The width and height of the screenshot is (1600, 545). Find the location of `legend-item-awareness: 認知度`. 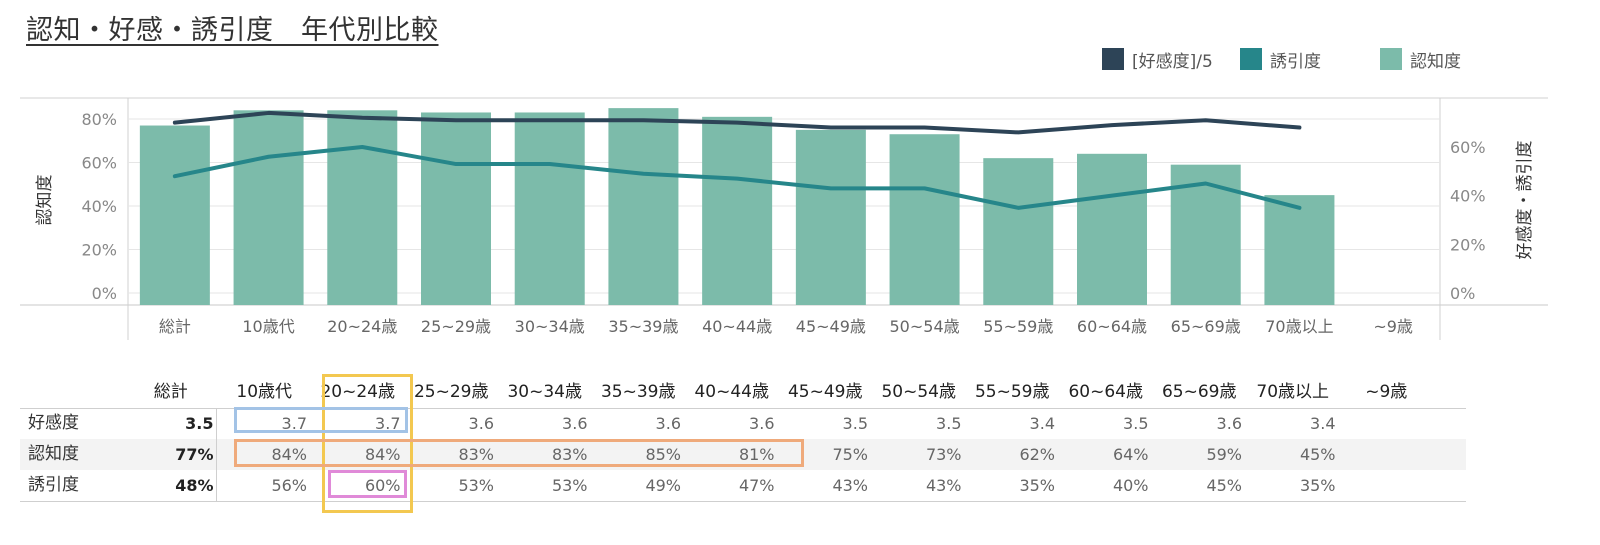

legend-item-awareness: 認知度 is located at coordinates (1420, 59).